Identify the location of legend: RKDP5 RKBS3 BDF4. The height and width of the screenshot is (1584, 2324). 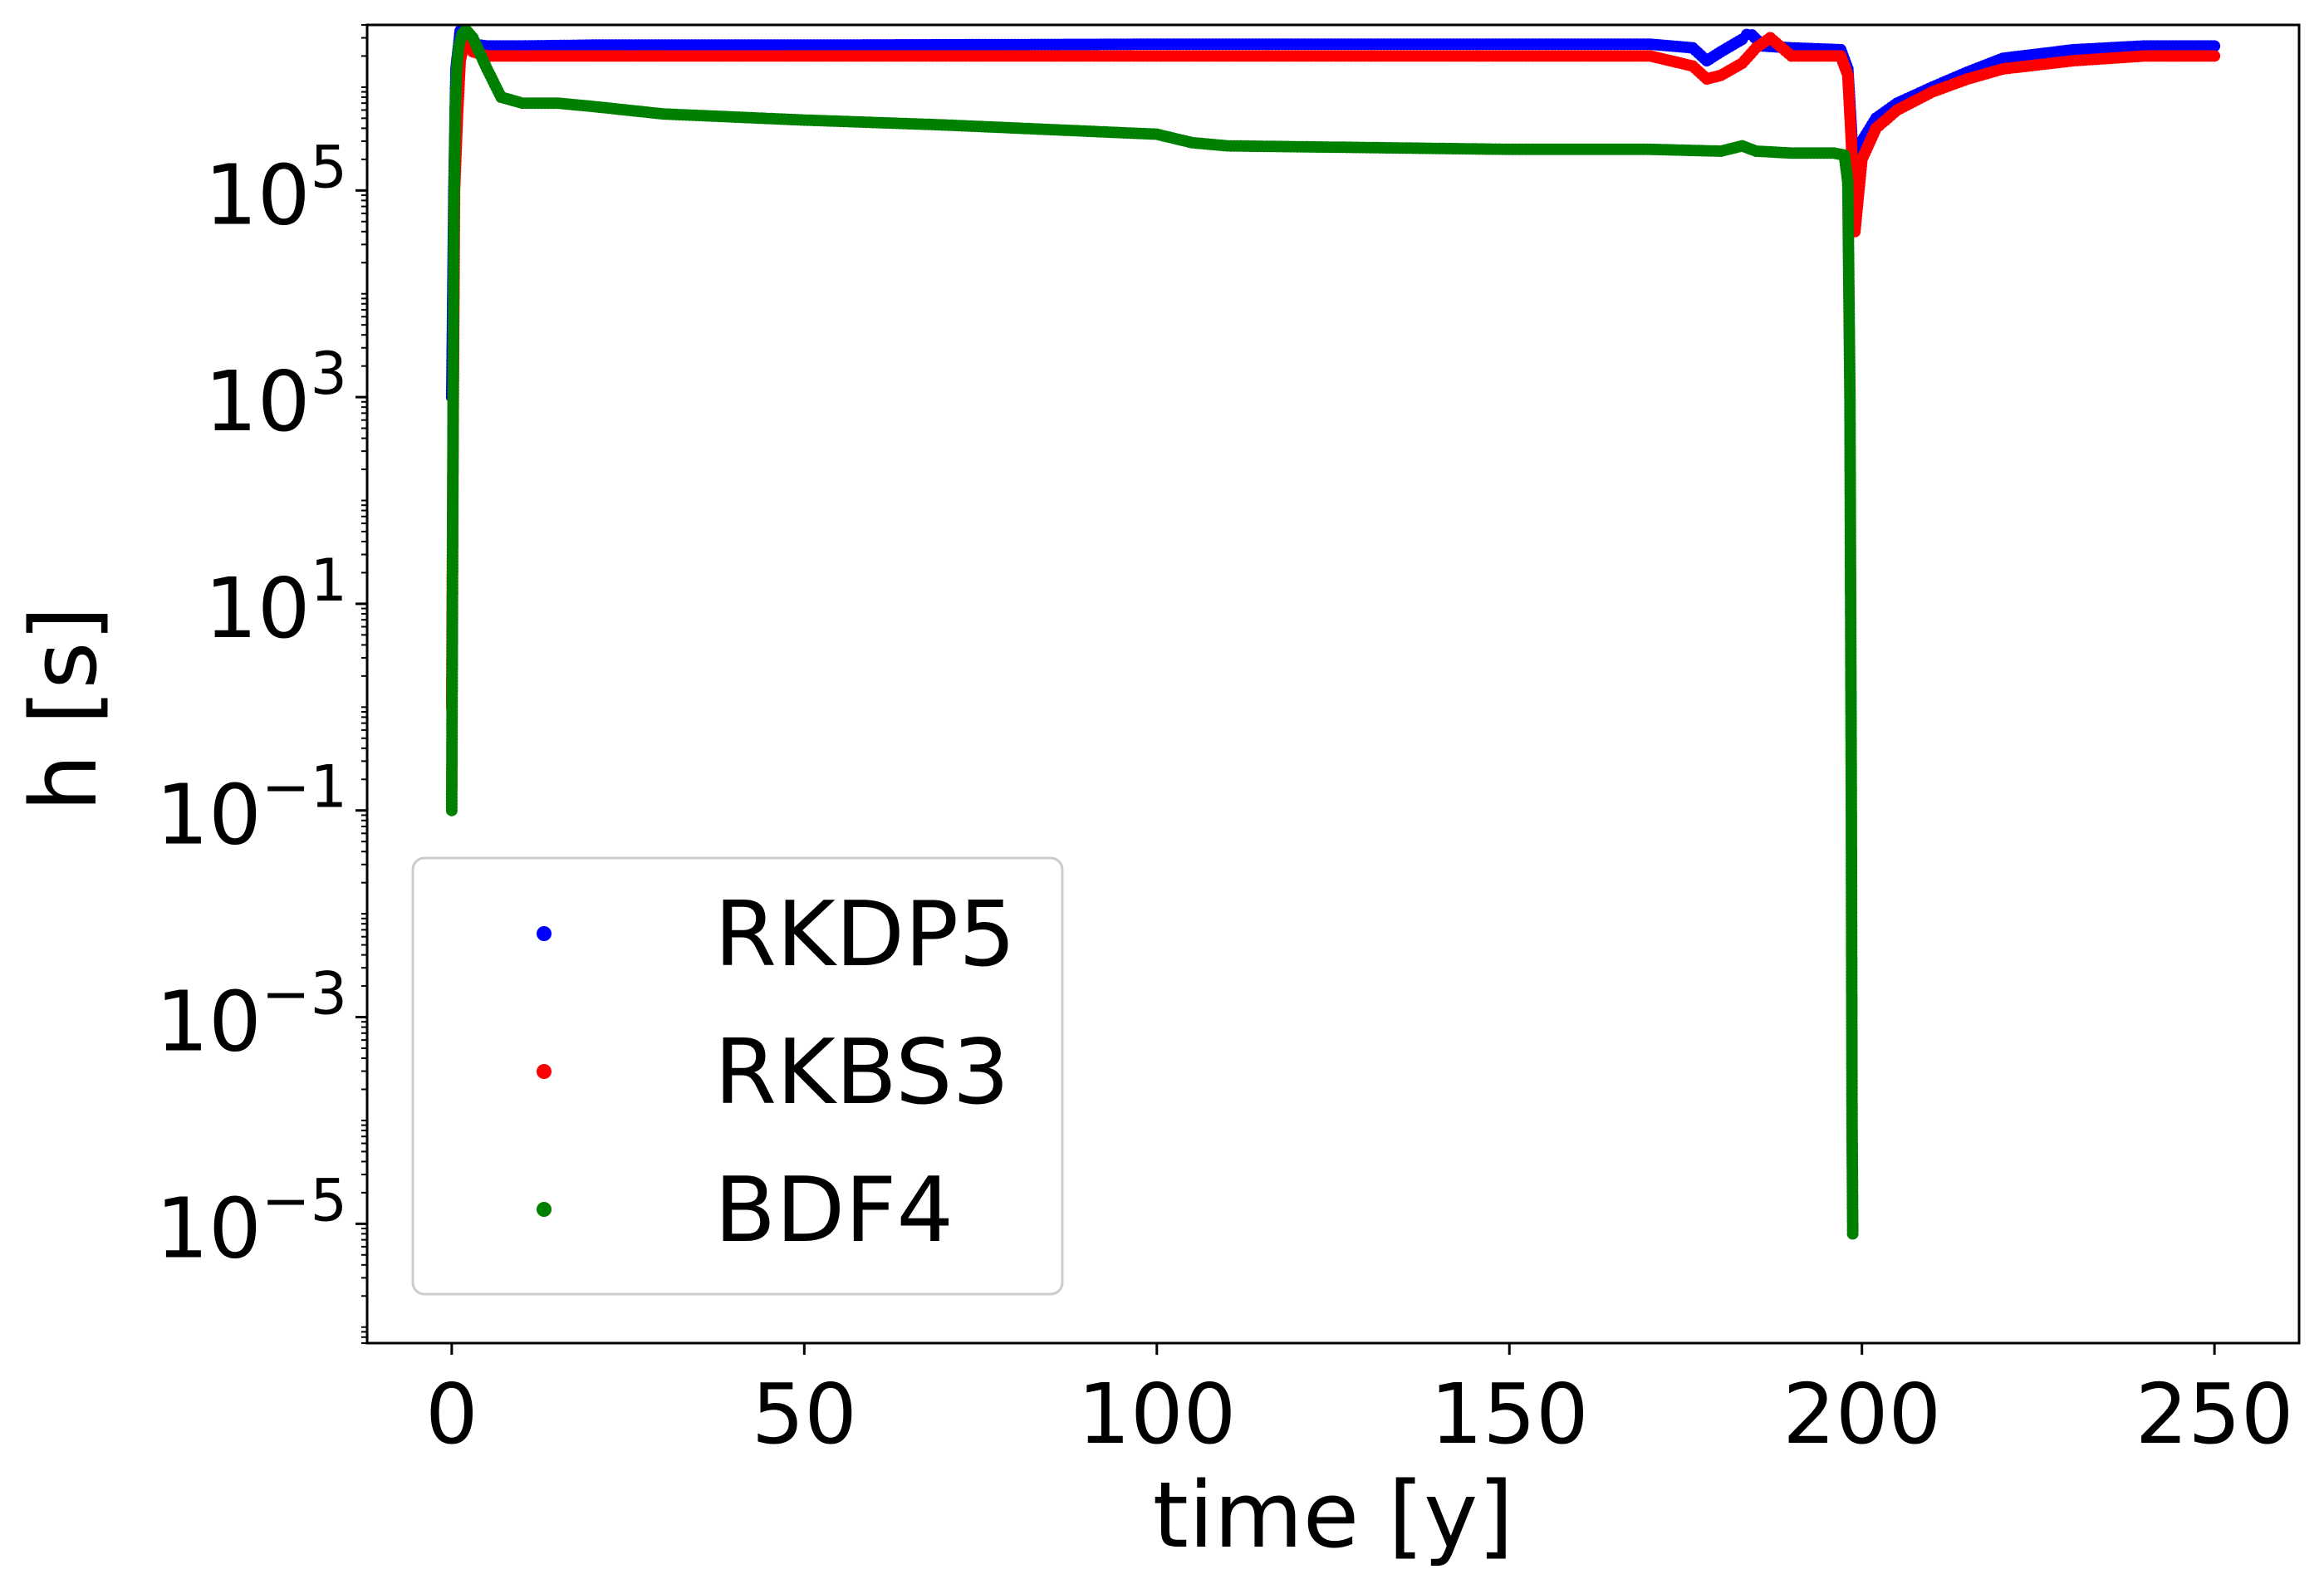
(737, 1076).